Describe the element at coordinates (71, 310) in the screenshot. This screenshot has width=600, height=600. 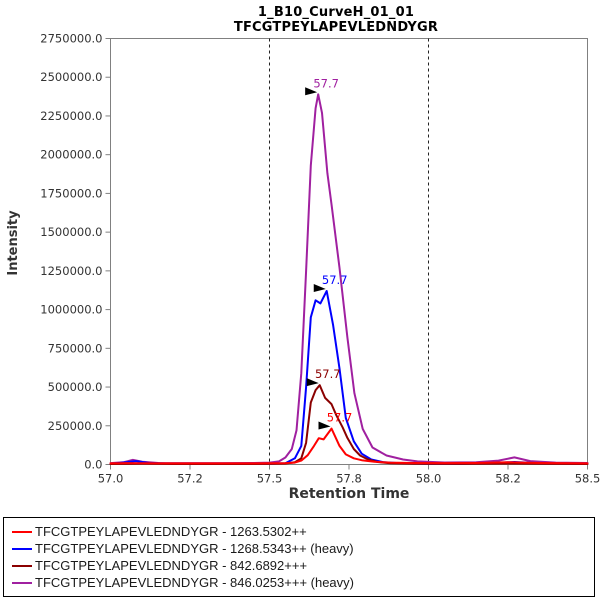
I see `y-tick-label: 1000000.0` at that location.